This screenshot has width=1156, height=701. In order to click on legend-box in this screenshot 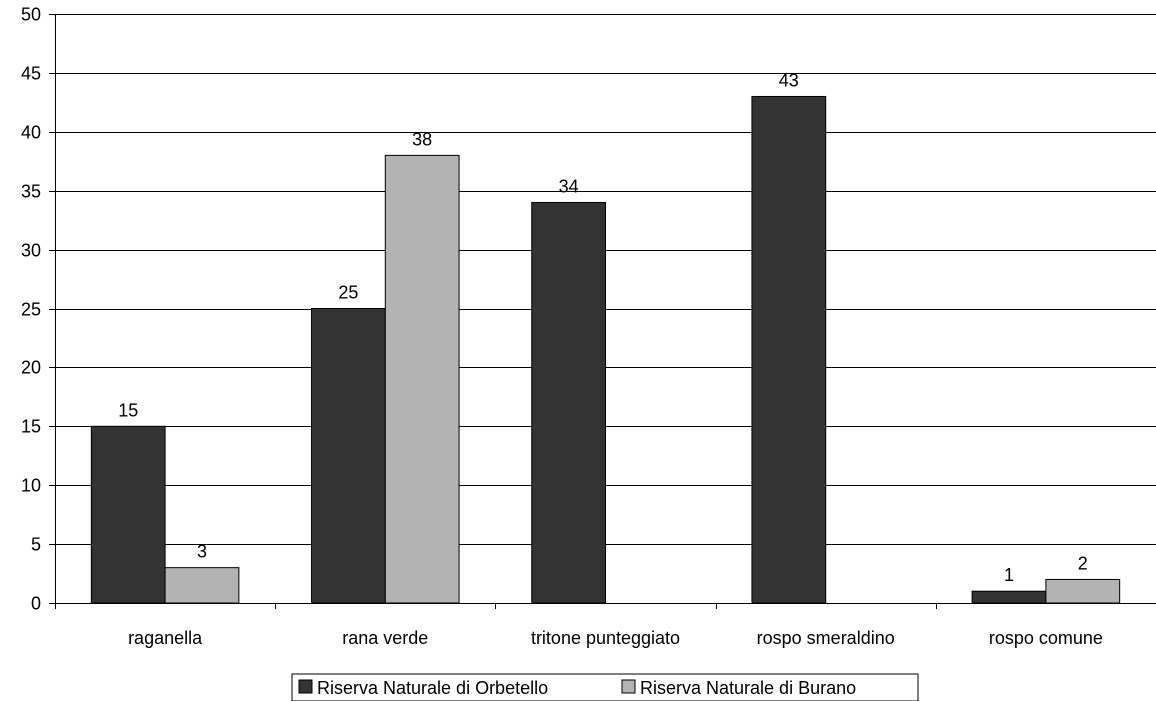, I will do `click(605, 687)`.